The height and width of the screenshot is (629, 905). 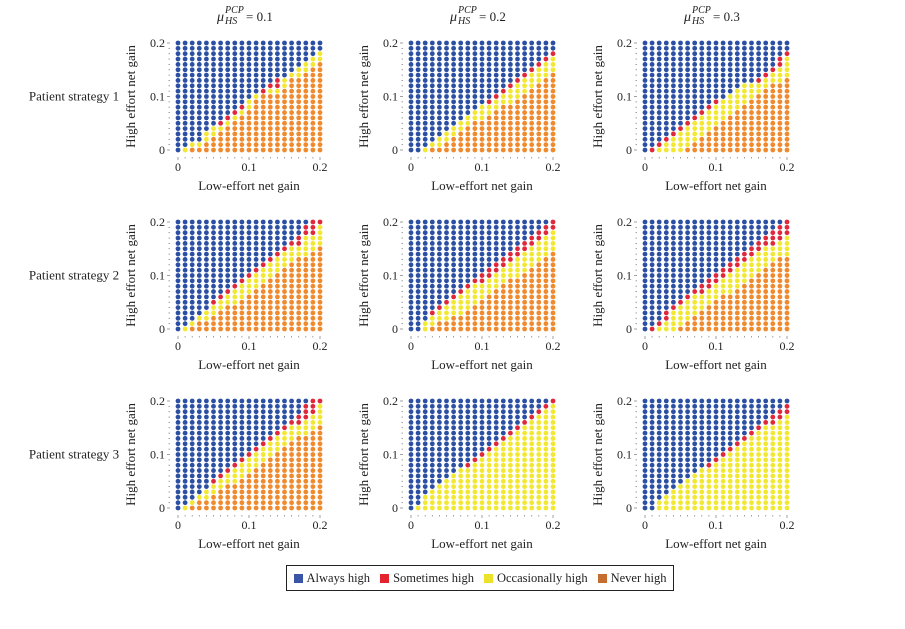 What do you see at coordinates (390, 222) in the screenshot?
I see `y-tick-label: 0.2` at bounding box center [390, 222].